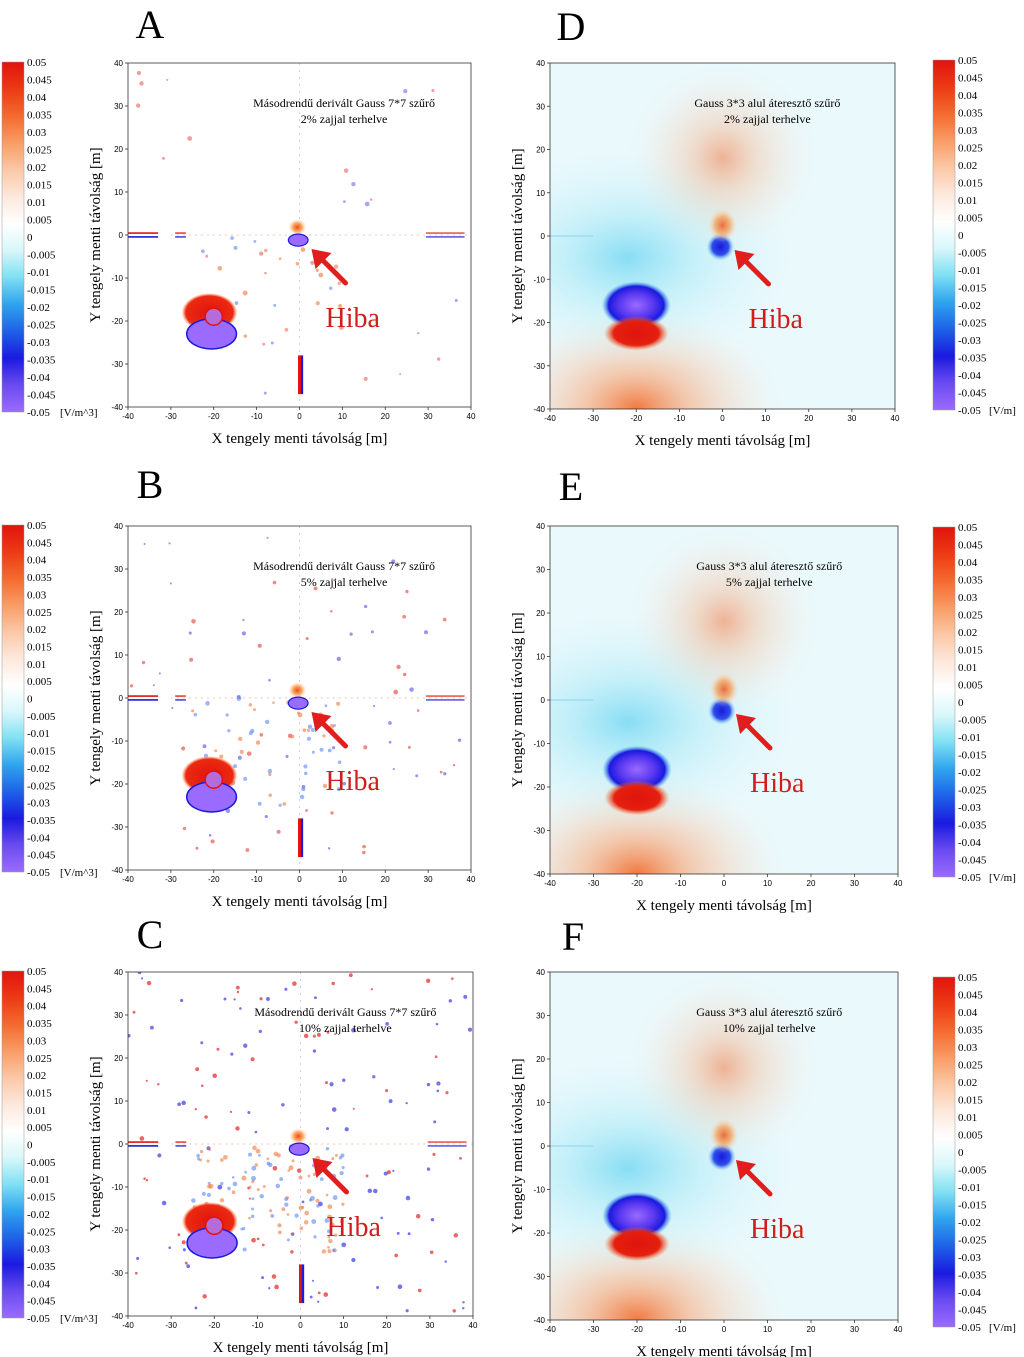 The image size is (1024, 1357). What do you see at coordinates (724, 883) in the screenshot?
I see `x-tick-label: 0` at bounding box center [724, 883].